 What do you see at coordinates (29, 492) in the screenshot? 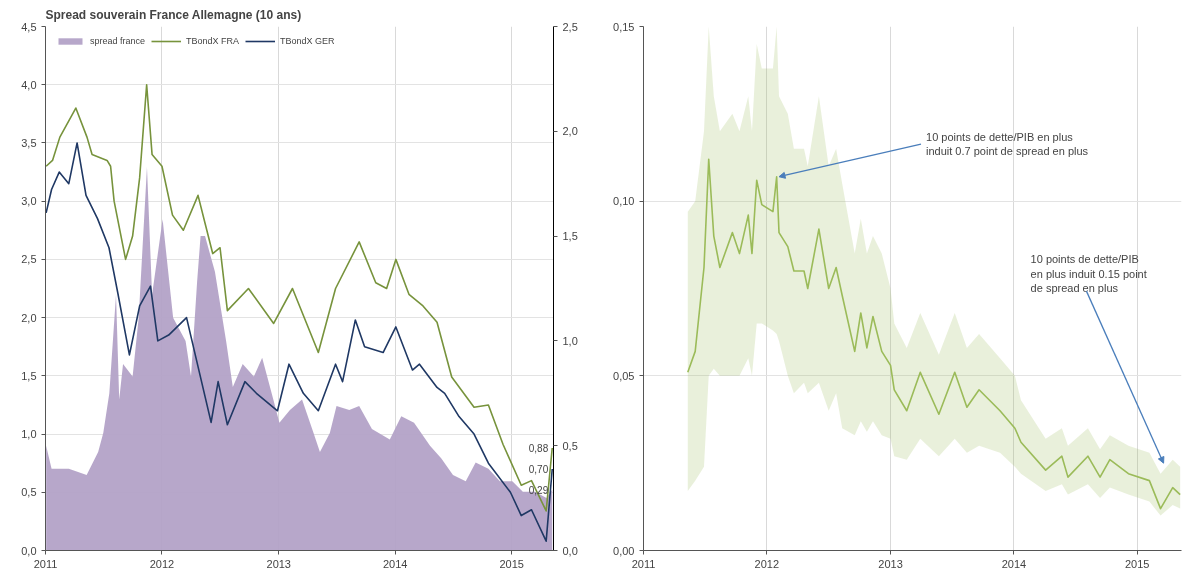
I see `y-tick-label: 0,5` at bounding box center [29, 492].